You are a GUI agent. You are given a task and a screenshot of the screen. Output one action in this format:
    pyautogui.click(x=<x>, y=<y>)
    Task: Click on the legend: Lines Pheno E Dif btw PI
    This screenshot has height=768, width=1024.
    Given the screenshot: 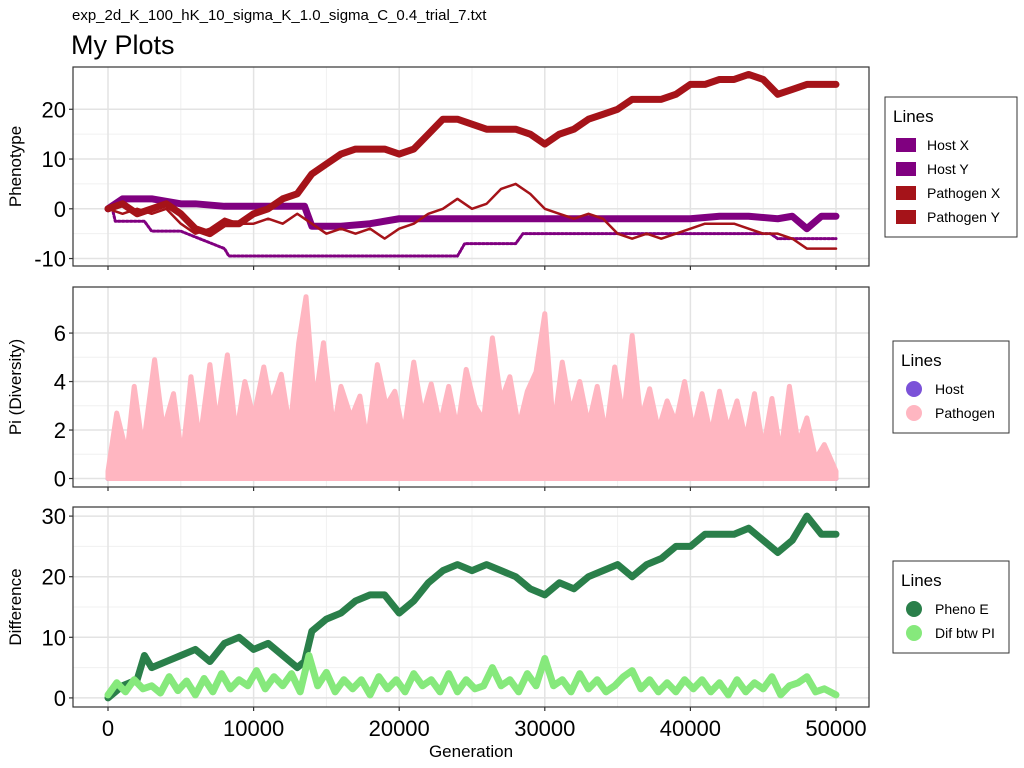 What is the action you would take?
    pyautogui.click(x=951, y=607)
    